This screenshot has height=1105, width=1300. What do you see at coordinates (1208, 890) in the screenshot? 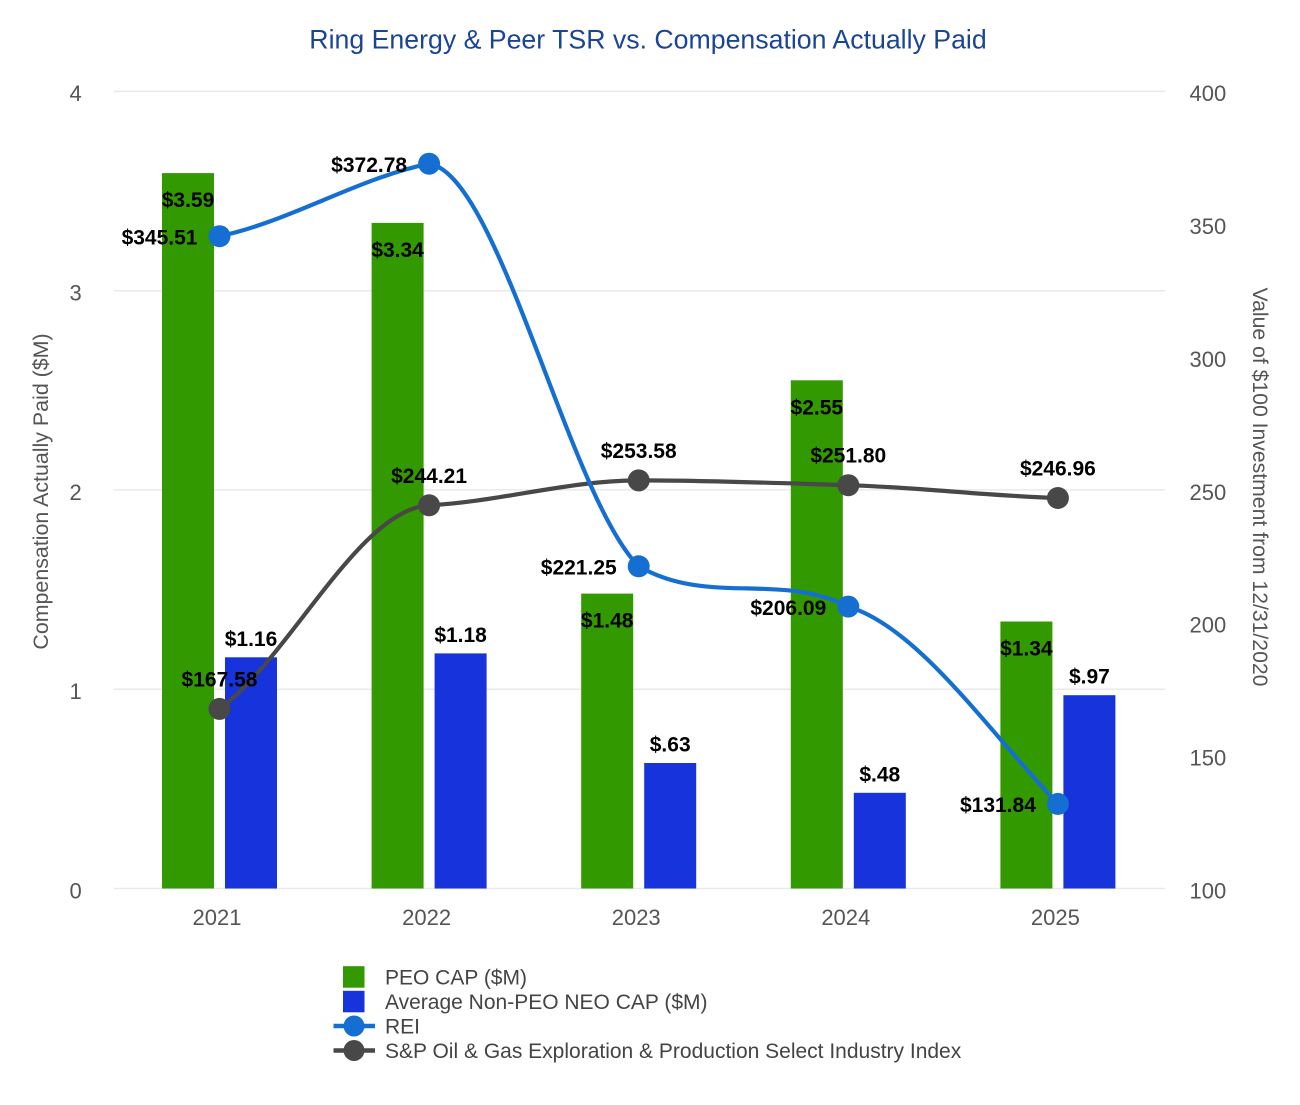
I see `svg-text: 100` at bounding box center [1208, 890].